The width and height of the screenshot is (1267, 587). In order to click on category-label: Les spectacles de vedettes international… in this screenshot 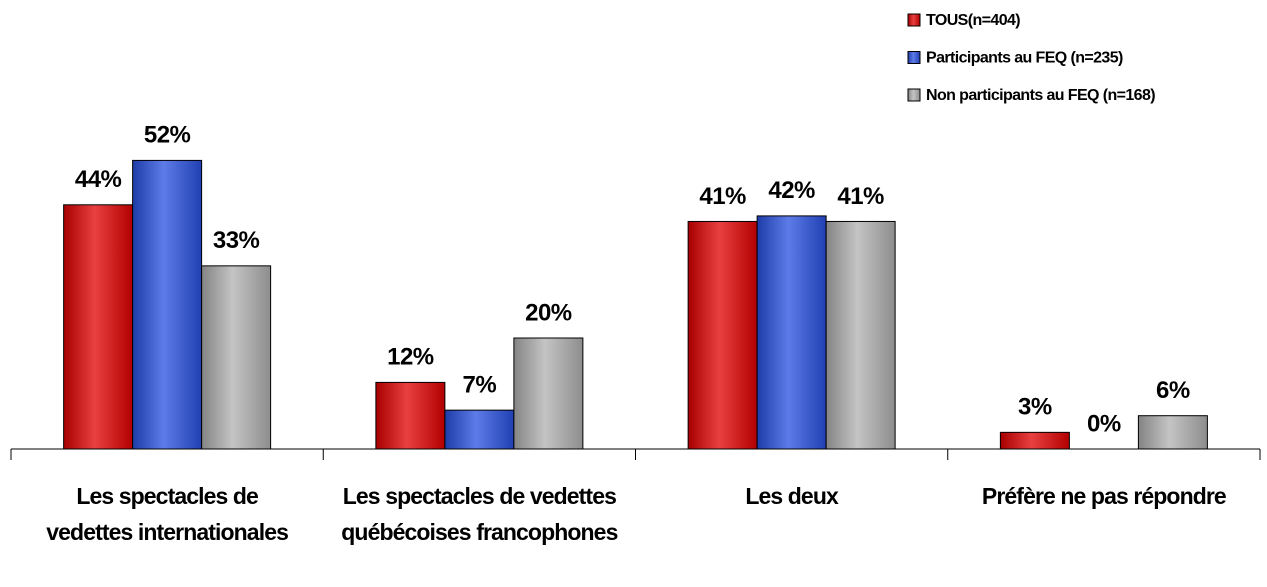, I will do `click(167, 514)`.